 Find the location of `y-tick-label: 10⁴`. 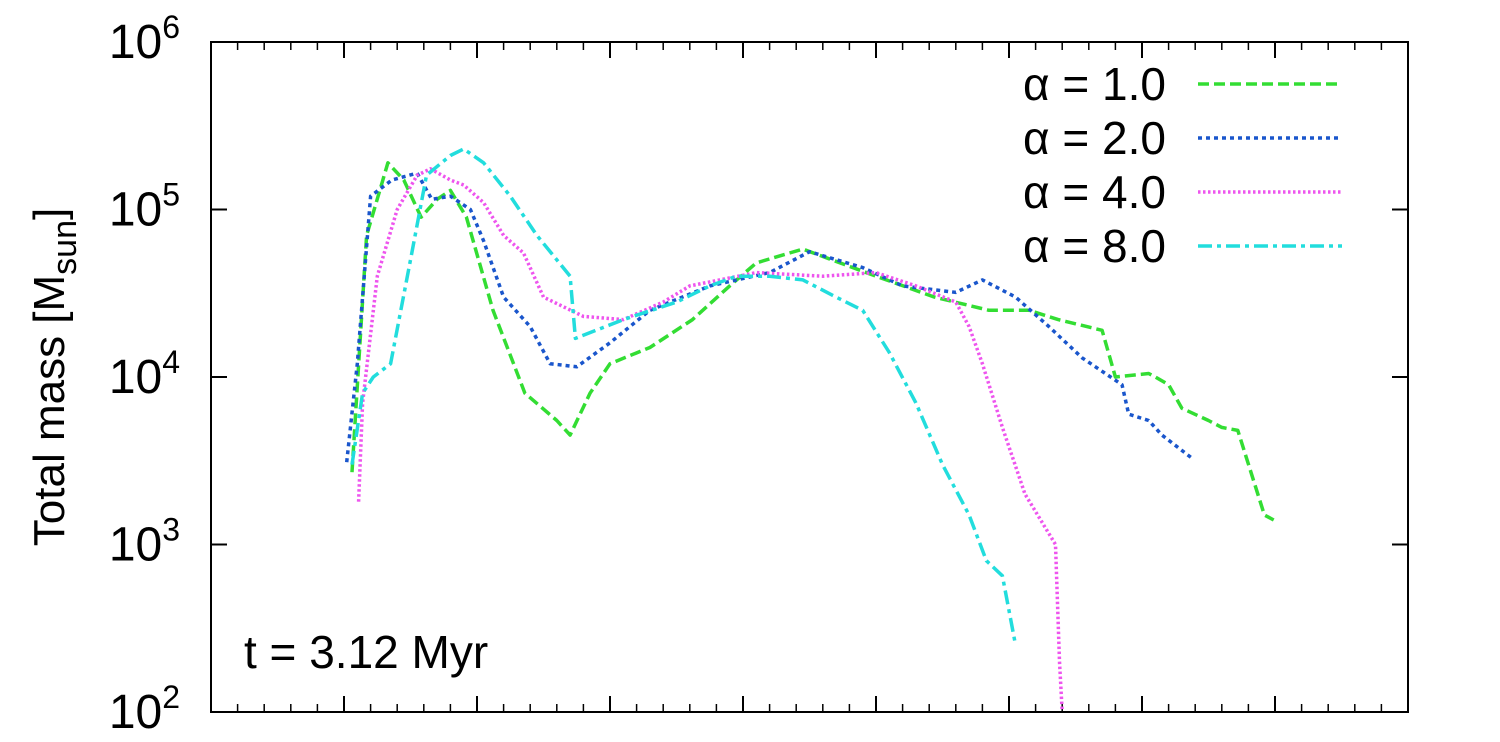

y-tick-label: 10⁴ is located at coordinates (144, 374).